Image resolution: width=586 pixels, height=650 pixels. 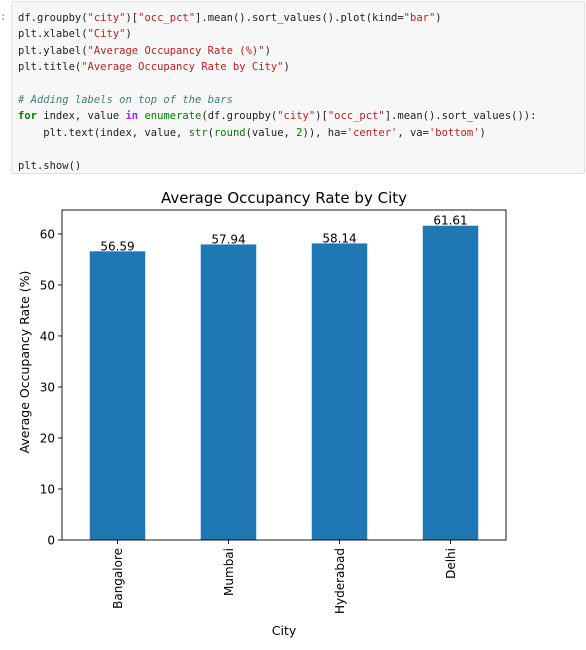 What do you see at coordinates (210, 132) in the screenshot?
I see `code-token: (` at bounding box center [210, 132].